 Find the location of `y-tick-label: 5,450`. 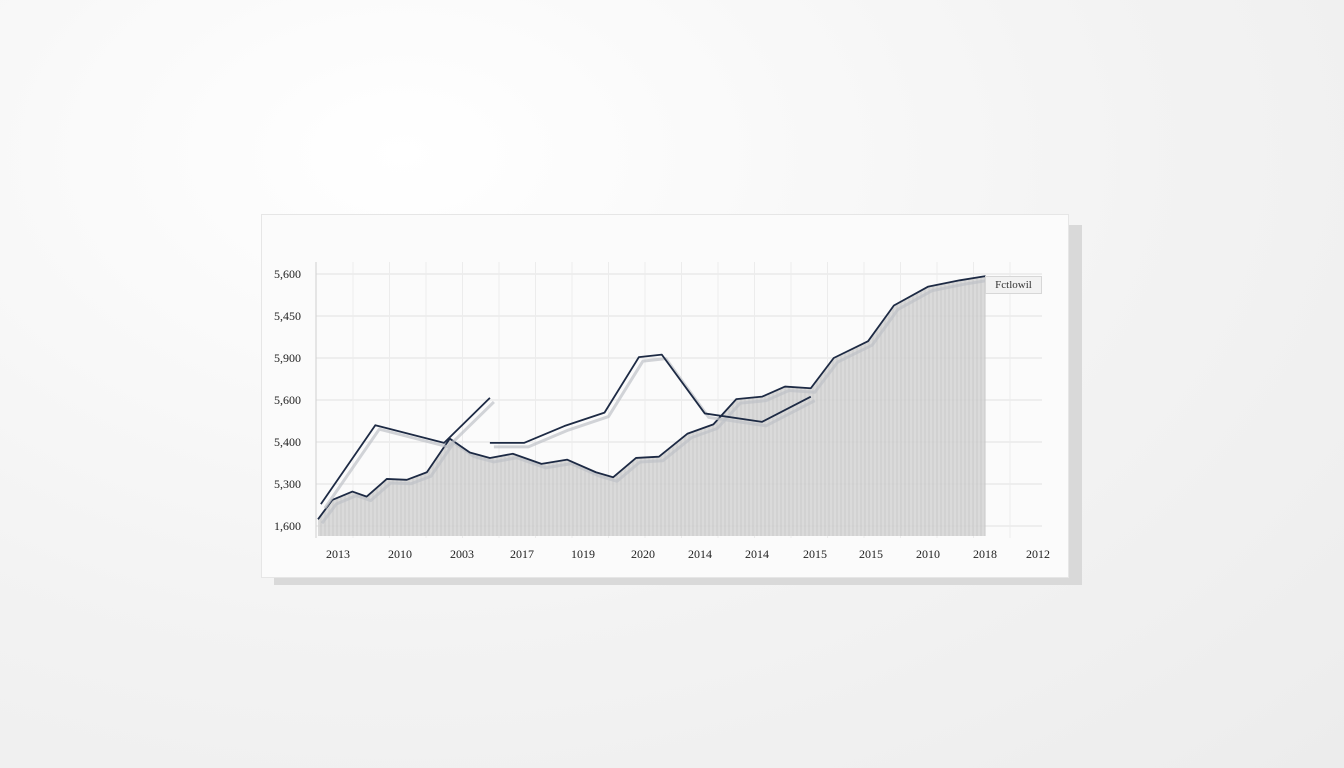

y-tick-label: 5,450 is located at coordinates (287, 316).